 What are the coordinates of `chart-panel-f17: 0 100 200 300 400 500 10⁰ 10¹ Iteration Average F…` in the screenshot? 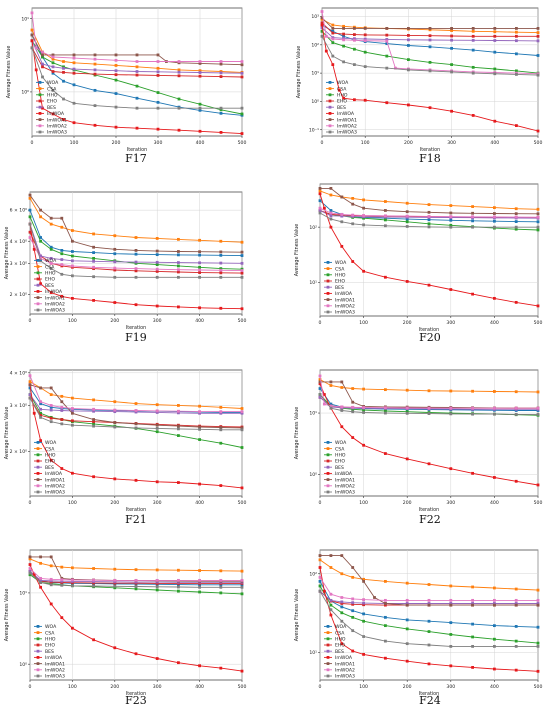 It's located at (126, 86).